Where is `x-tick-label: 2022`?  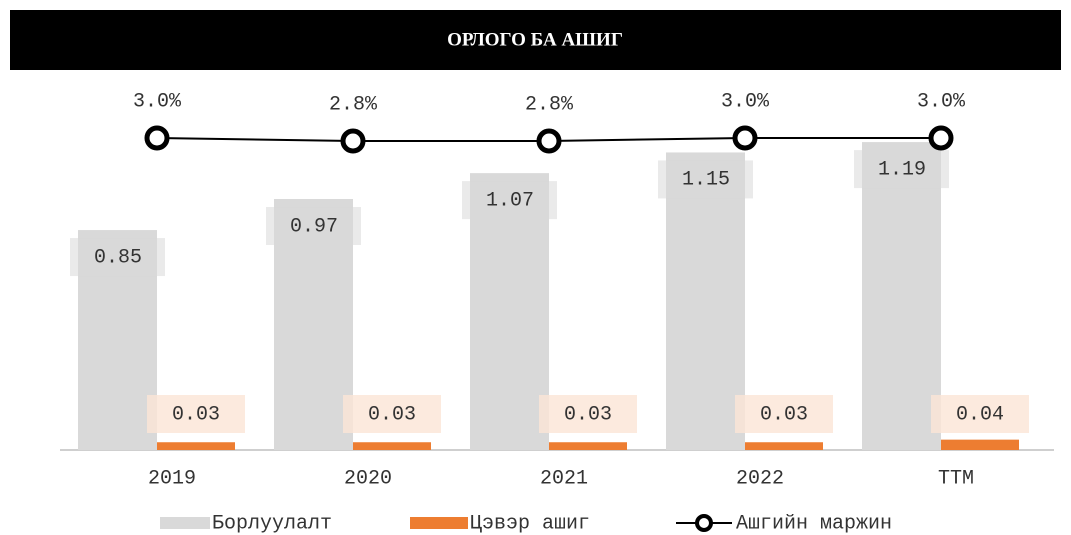 x-tick-label: 2022 is located at coordinates (760, 478).